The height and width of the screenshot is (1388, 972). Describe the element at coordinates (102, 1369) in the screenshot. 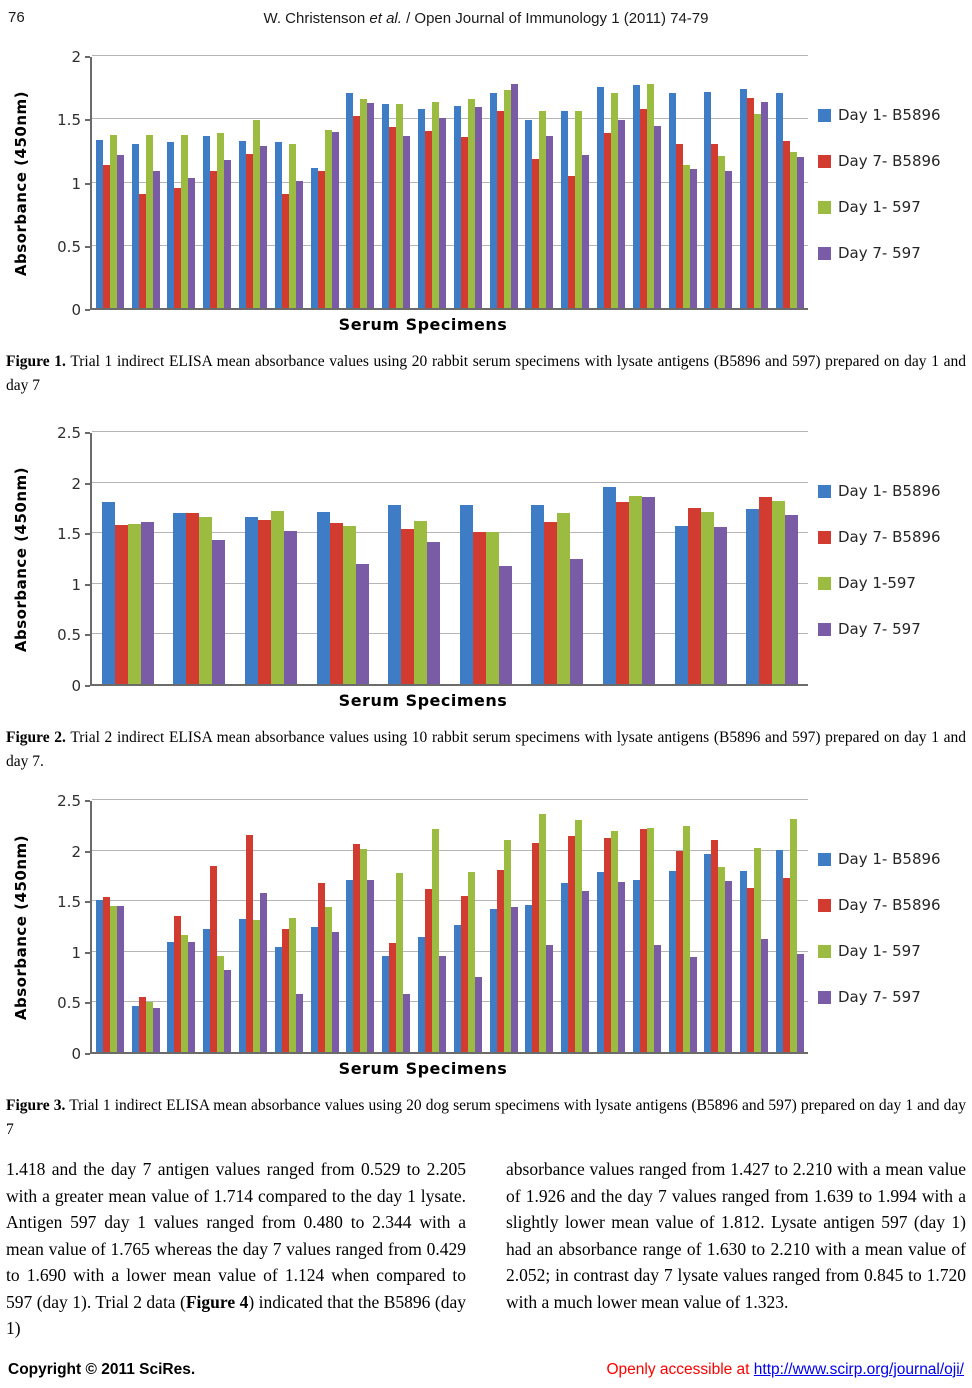

I see `copyright-notice: Copyright © 2011 SciRes.` at that location.